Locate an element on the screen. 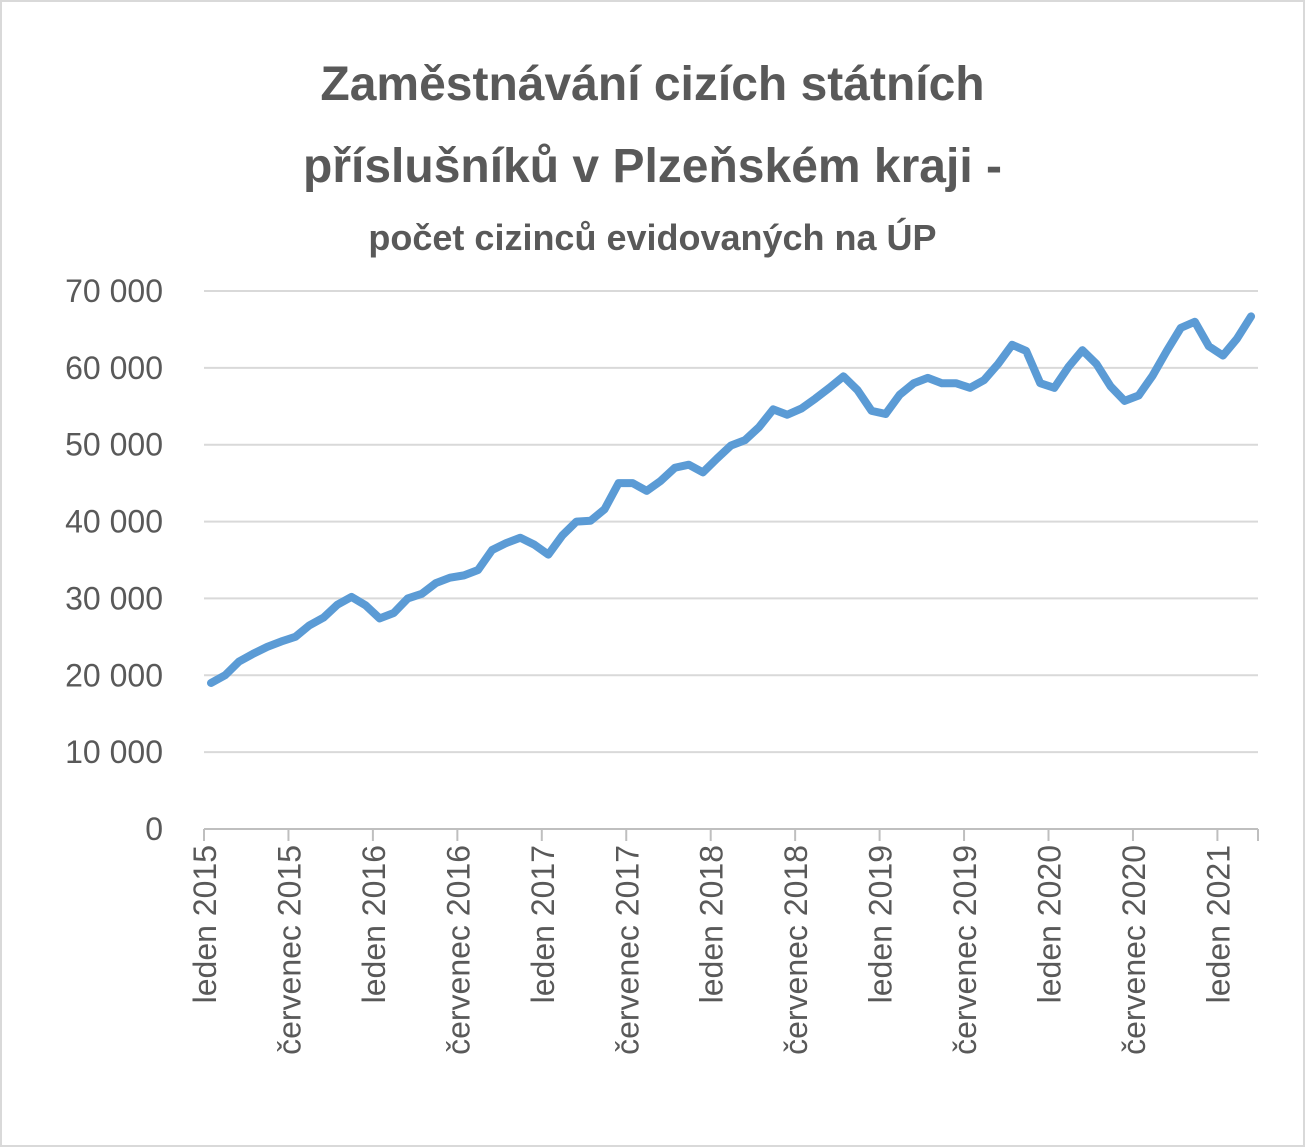  x-tick-label: leden 2021 is located at coordinates (1218, 924).